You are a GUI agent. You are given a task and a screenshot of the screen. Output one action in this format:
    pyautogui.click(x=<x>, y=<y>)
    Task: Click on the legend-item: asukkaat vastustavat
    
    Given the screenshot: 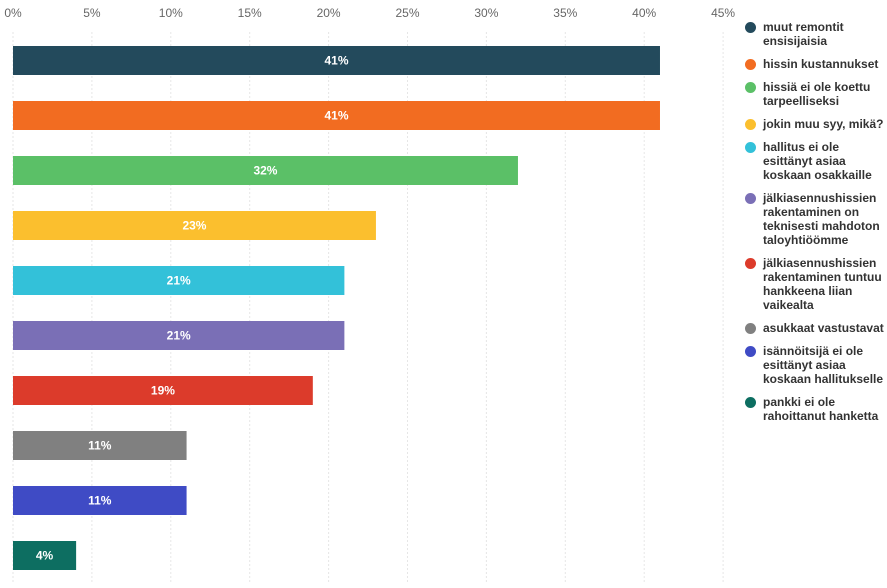 What is the action you would take?
    pyautogui.click(x=815, y=328)
    